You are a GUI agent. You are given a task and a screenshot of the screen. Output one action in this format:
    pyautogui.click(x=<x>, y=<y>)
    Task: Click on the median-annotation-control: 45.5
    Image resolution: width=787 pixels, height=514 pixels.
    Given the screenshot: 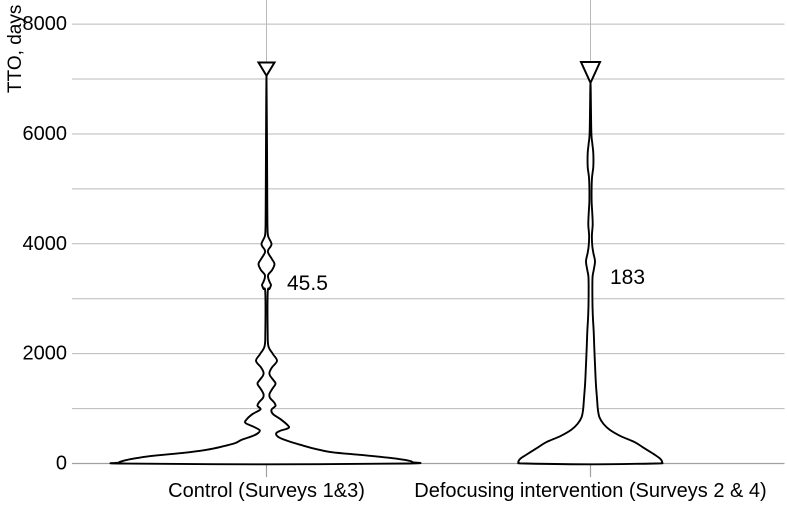 What is the action you would take?
    pyautogui.click(x=307, y=283)
    